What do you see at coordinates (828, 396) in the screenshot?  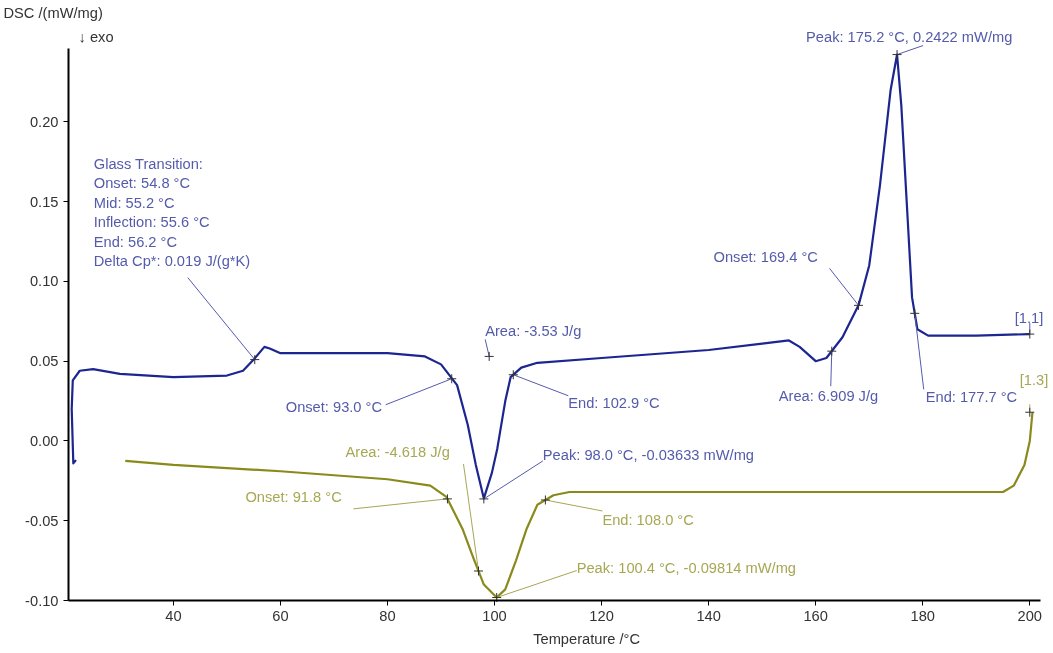 I see `annotation: Area: 6.909 J/g` at bounding box center [828, 396].